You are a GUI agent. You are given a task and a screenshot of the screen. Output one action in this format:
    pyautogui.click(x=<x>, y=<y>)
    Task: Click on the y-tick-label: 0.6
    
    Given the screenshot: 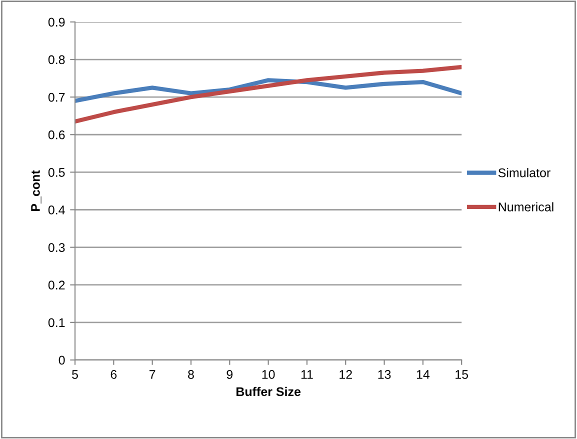 What is the action you would take?
    pyautogui.click(x=56, y=135)
    